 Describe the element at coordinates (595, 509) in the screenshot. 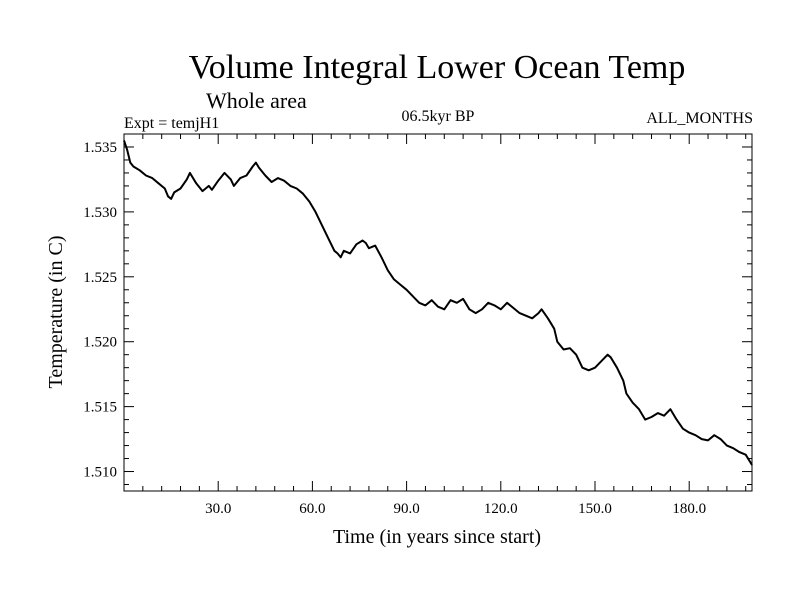

I see `x-tick-label: 150.0` at that location.